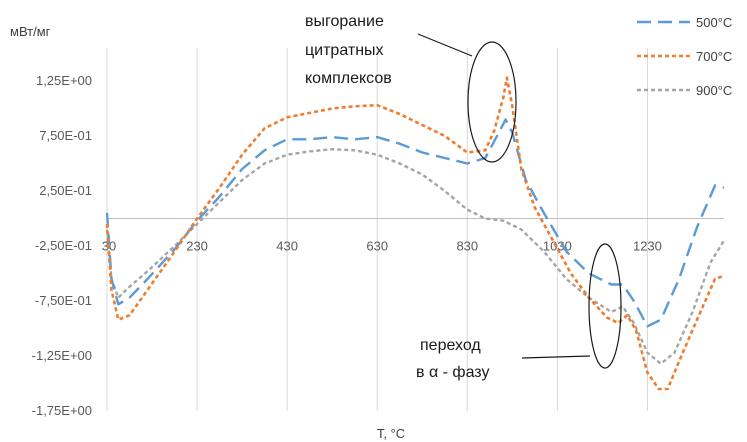 Image resolution: width=747 pixels, height=442 pixels. I want to click on legend-label: 900°C, so click(714, 90).